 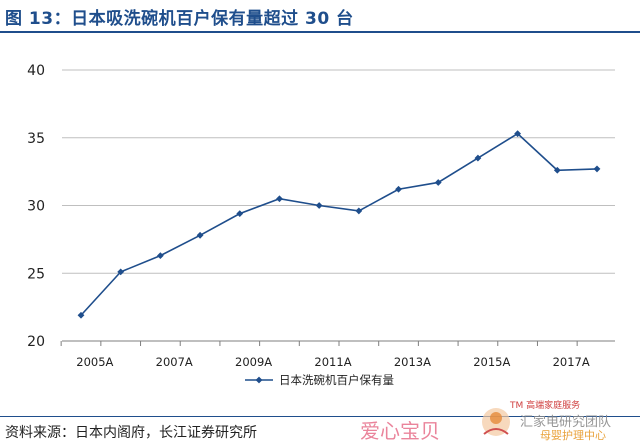 What do you see at coordinates (36, 274) in the screenshot?
I see `y-tick-label: 25` at bounding box center [36, 274].